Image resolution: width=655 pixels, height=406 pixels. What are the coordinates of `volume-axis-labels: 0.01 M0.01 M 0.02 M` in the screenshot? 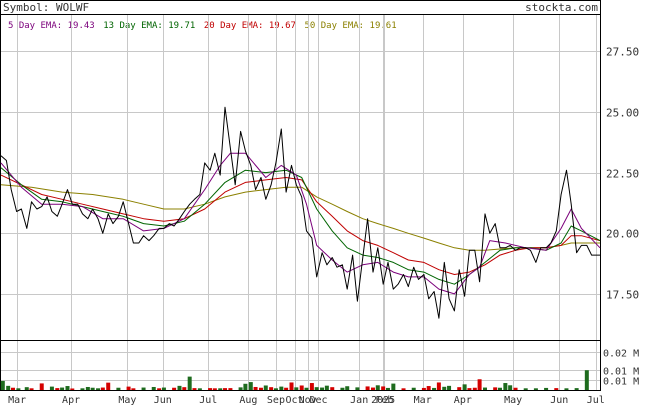 It's located at (621, 368).